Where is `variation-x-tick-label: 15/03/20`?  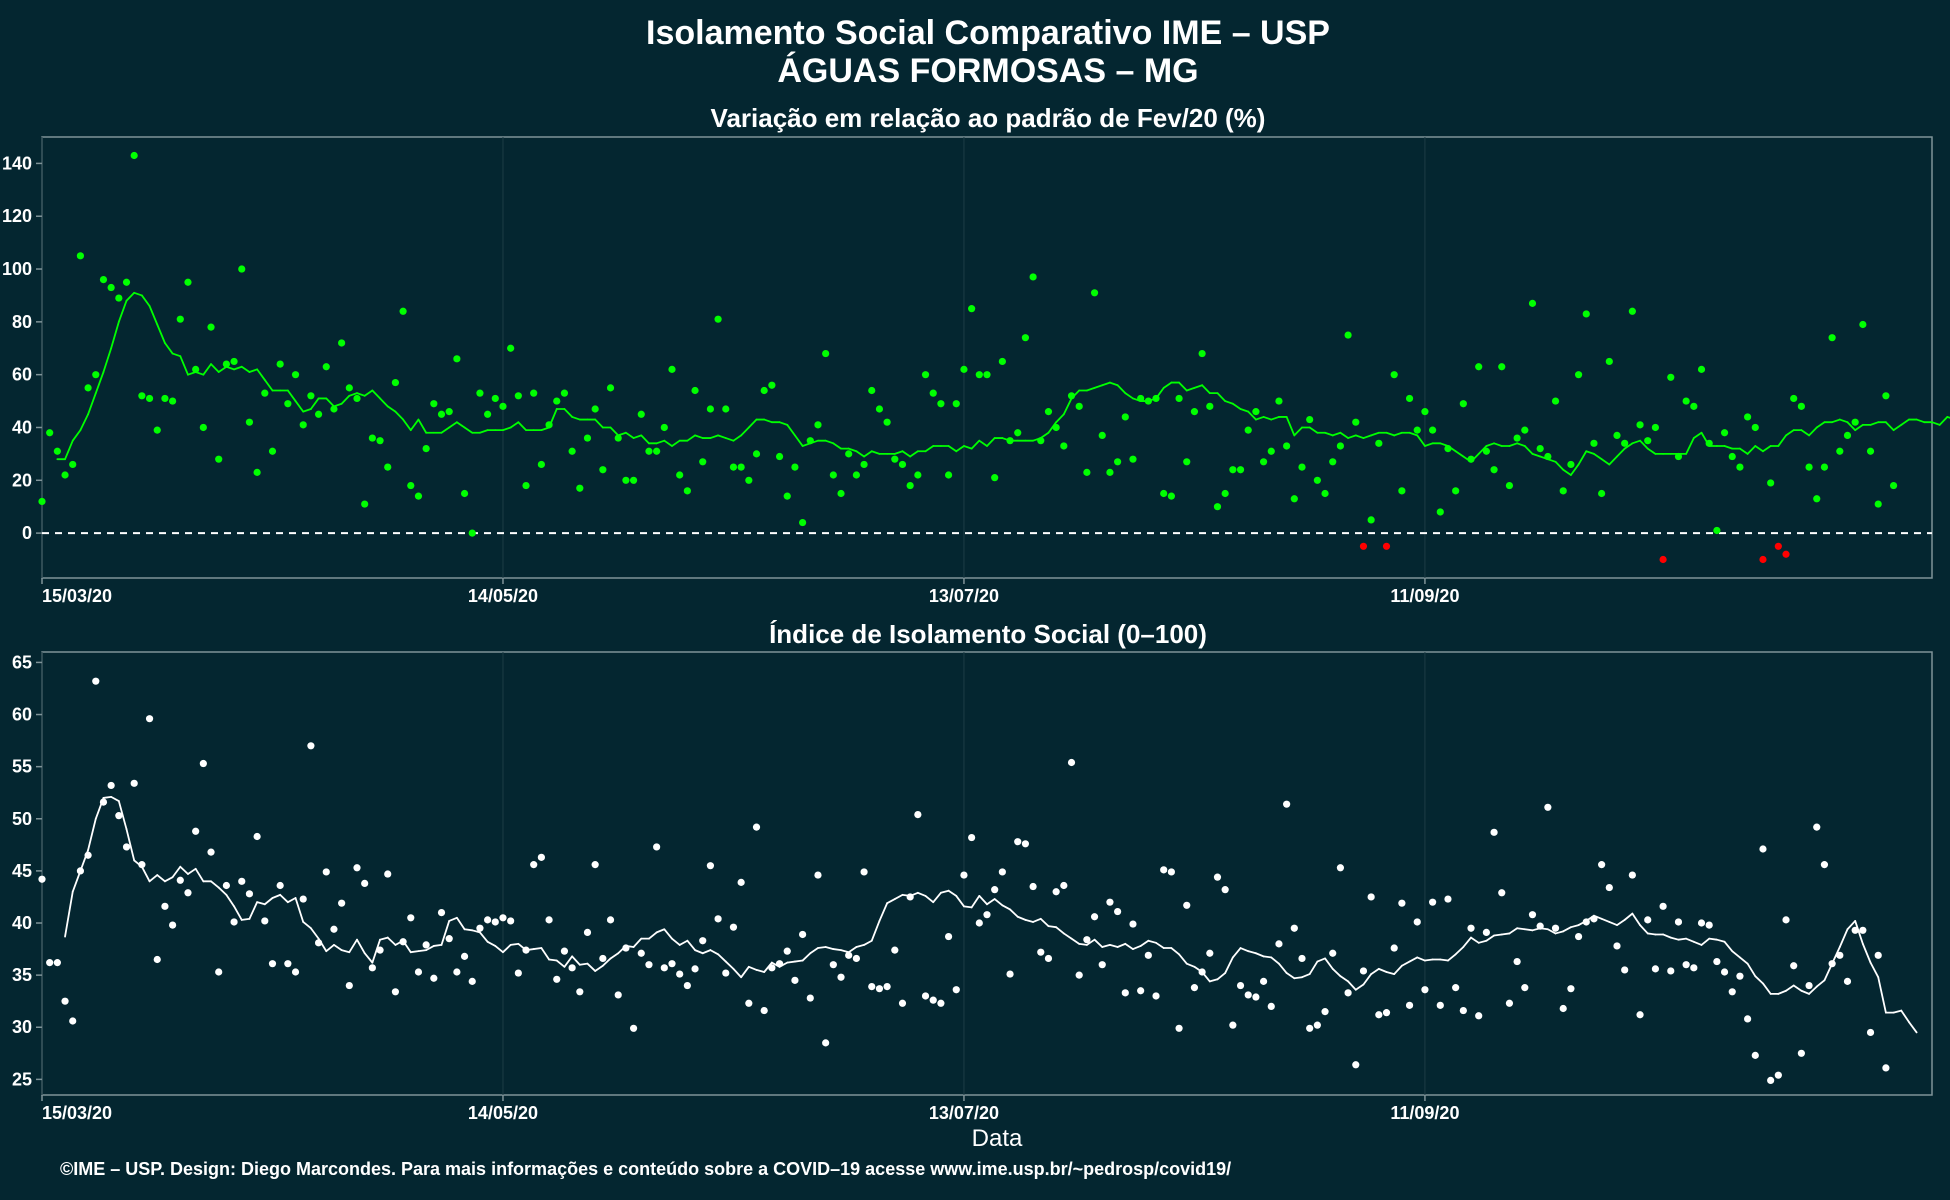 variation-x-tick-label: 15/03/20 is located at coordinates (77, 596).